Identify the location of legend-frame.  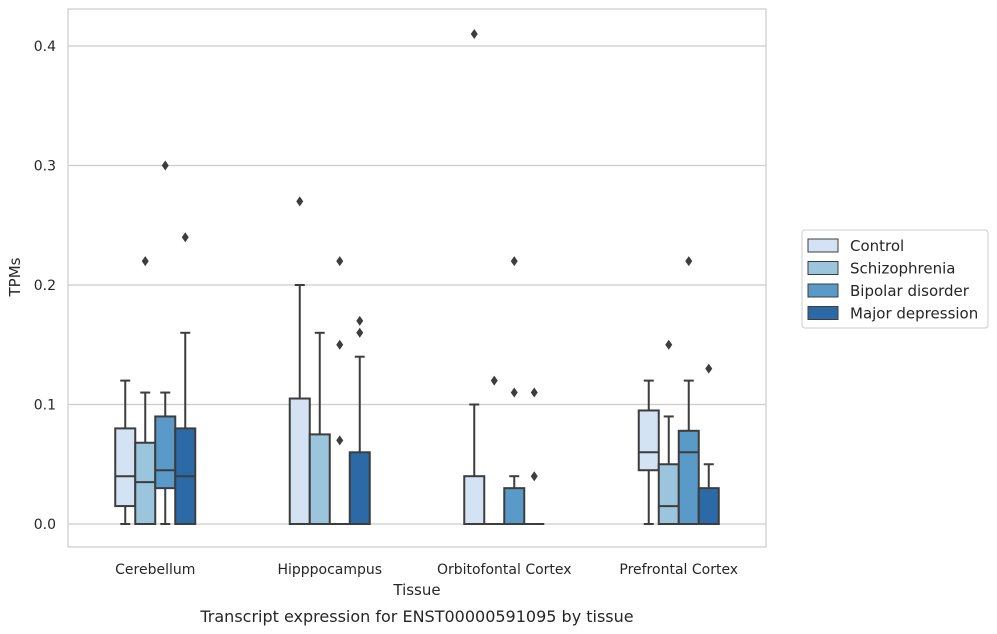
(895, 279).